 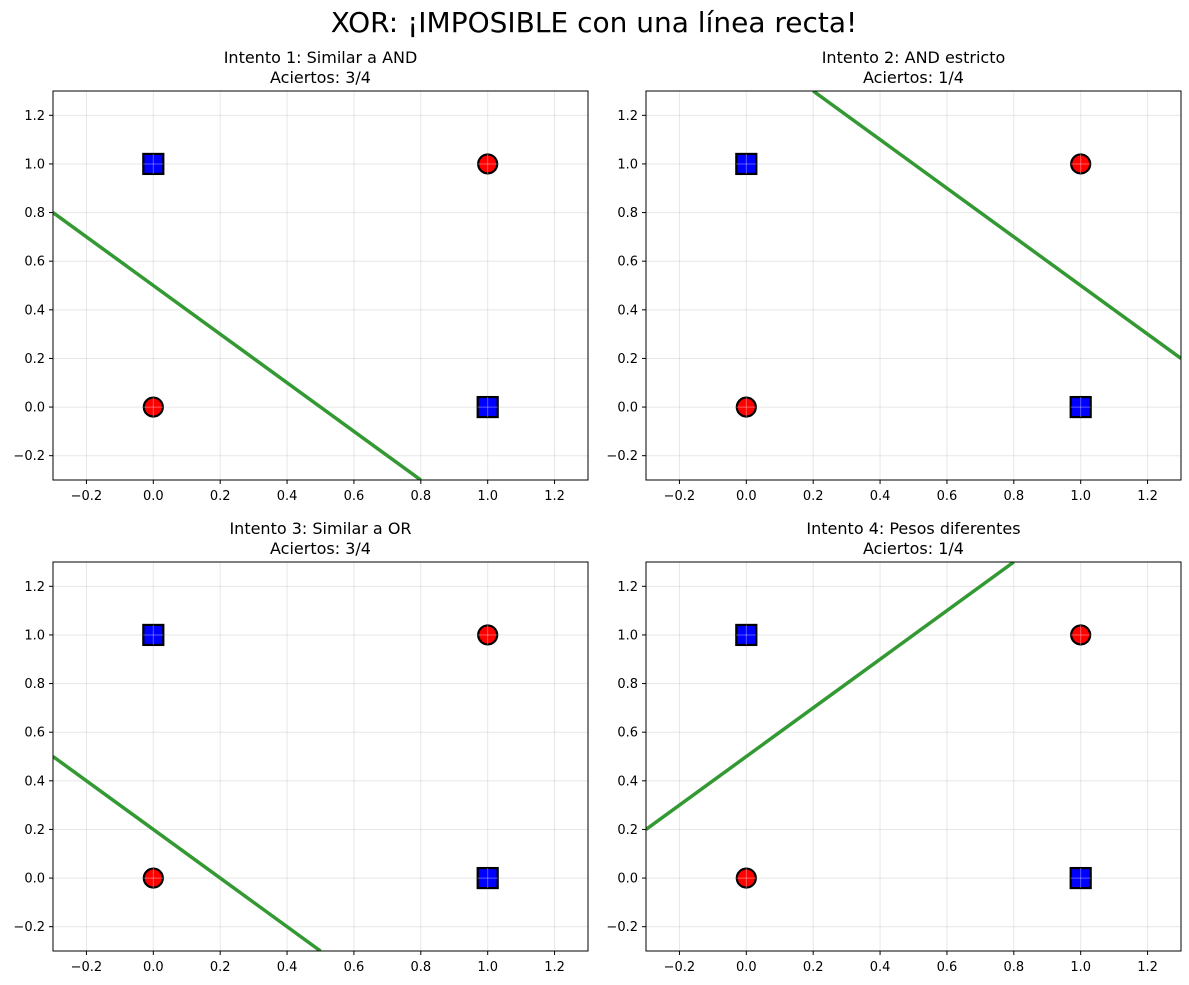 I want to click on figure-suptitle: XOR: ¡IMPOSIBLE con una línea recta!, so click(x=594, y=22).